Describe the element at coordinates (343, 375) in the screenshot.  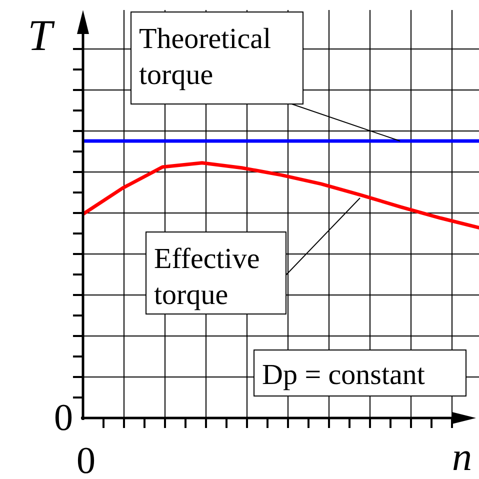
I see `annotation: Dp = constant` at that location.